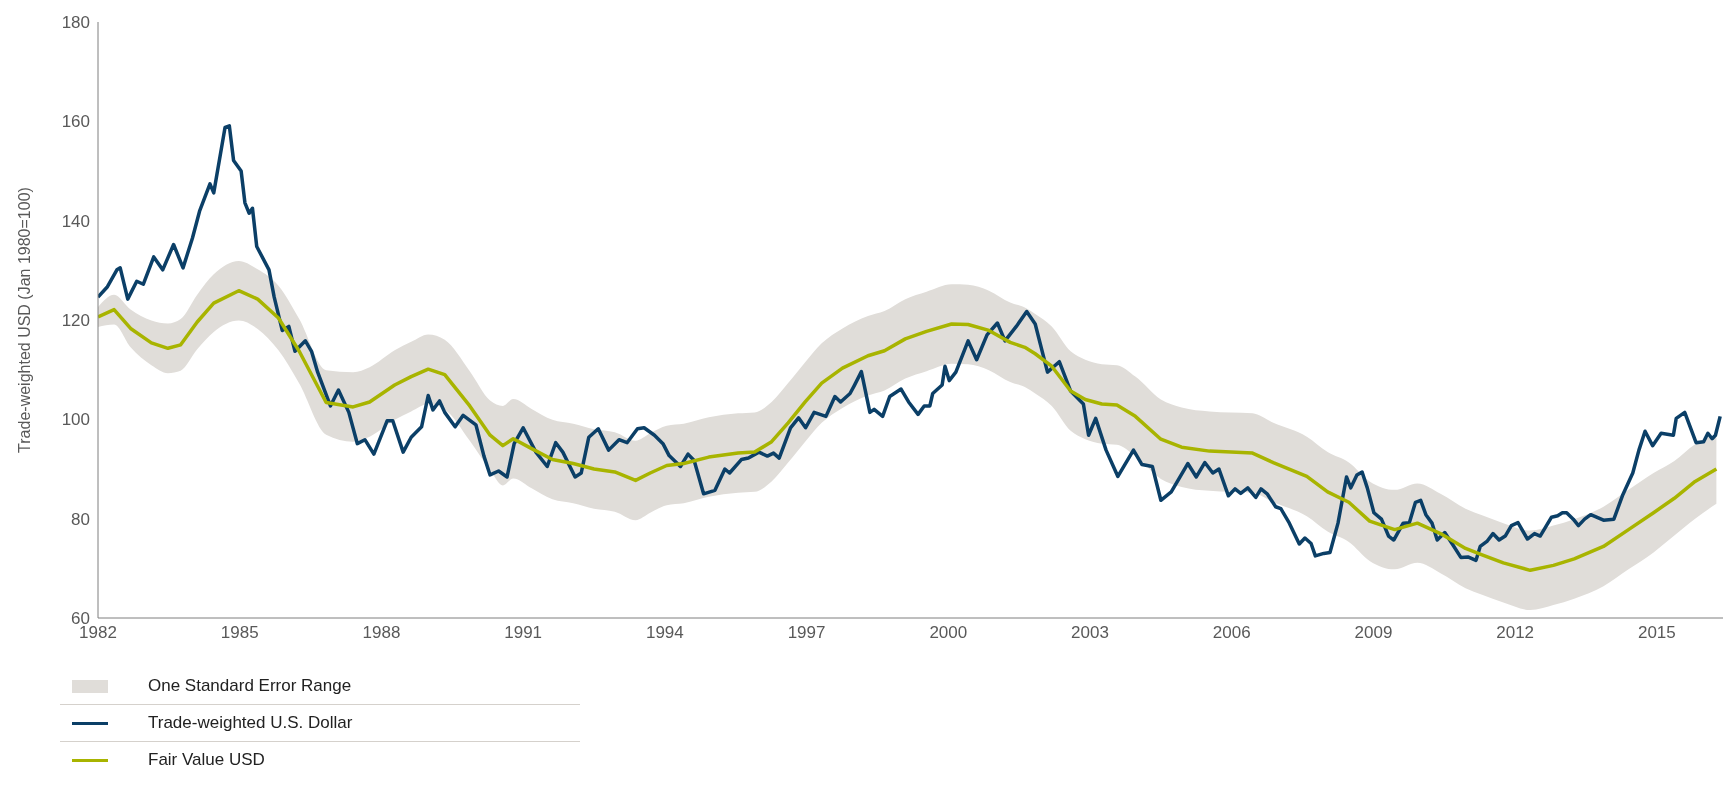  Describe the element at coordinates (523, 633) in the screenshot. I see `x-tick-label: 1991` at that location.